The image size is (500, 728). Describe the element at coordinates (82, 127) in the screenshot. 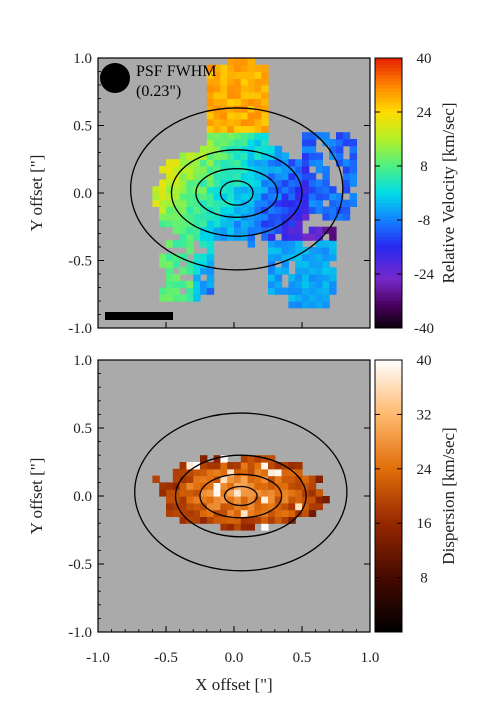

I see `y-tick-label: 0.5` at that location.